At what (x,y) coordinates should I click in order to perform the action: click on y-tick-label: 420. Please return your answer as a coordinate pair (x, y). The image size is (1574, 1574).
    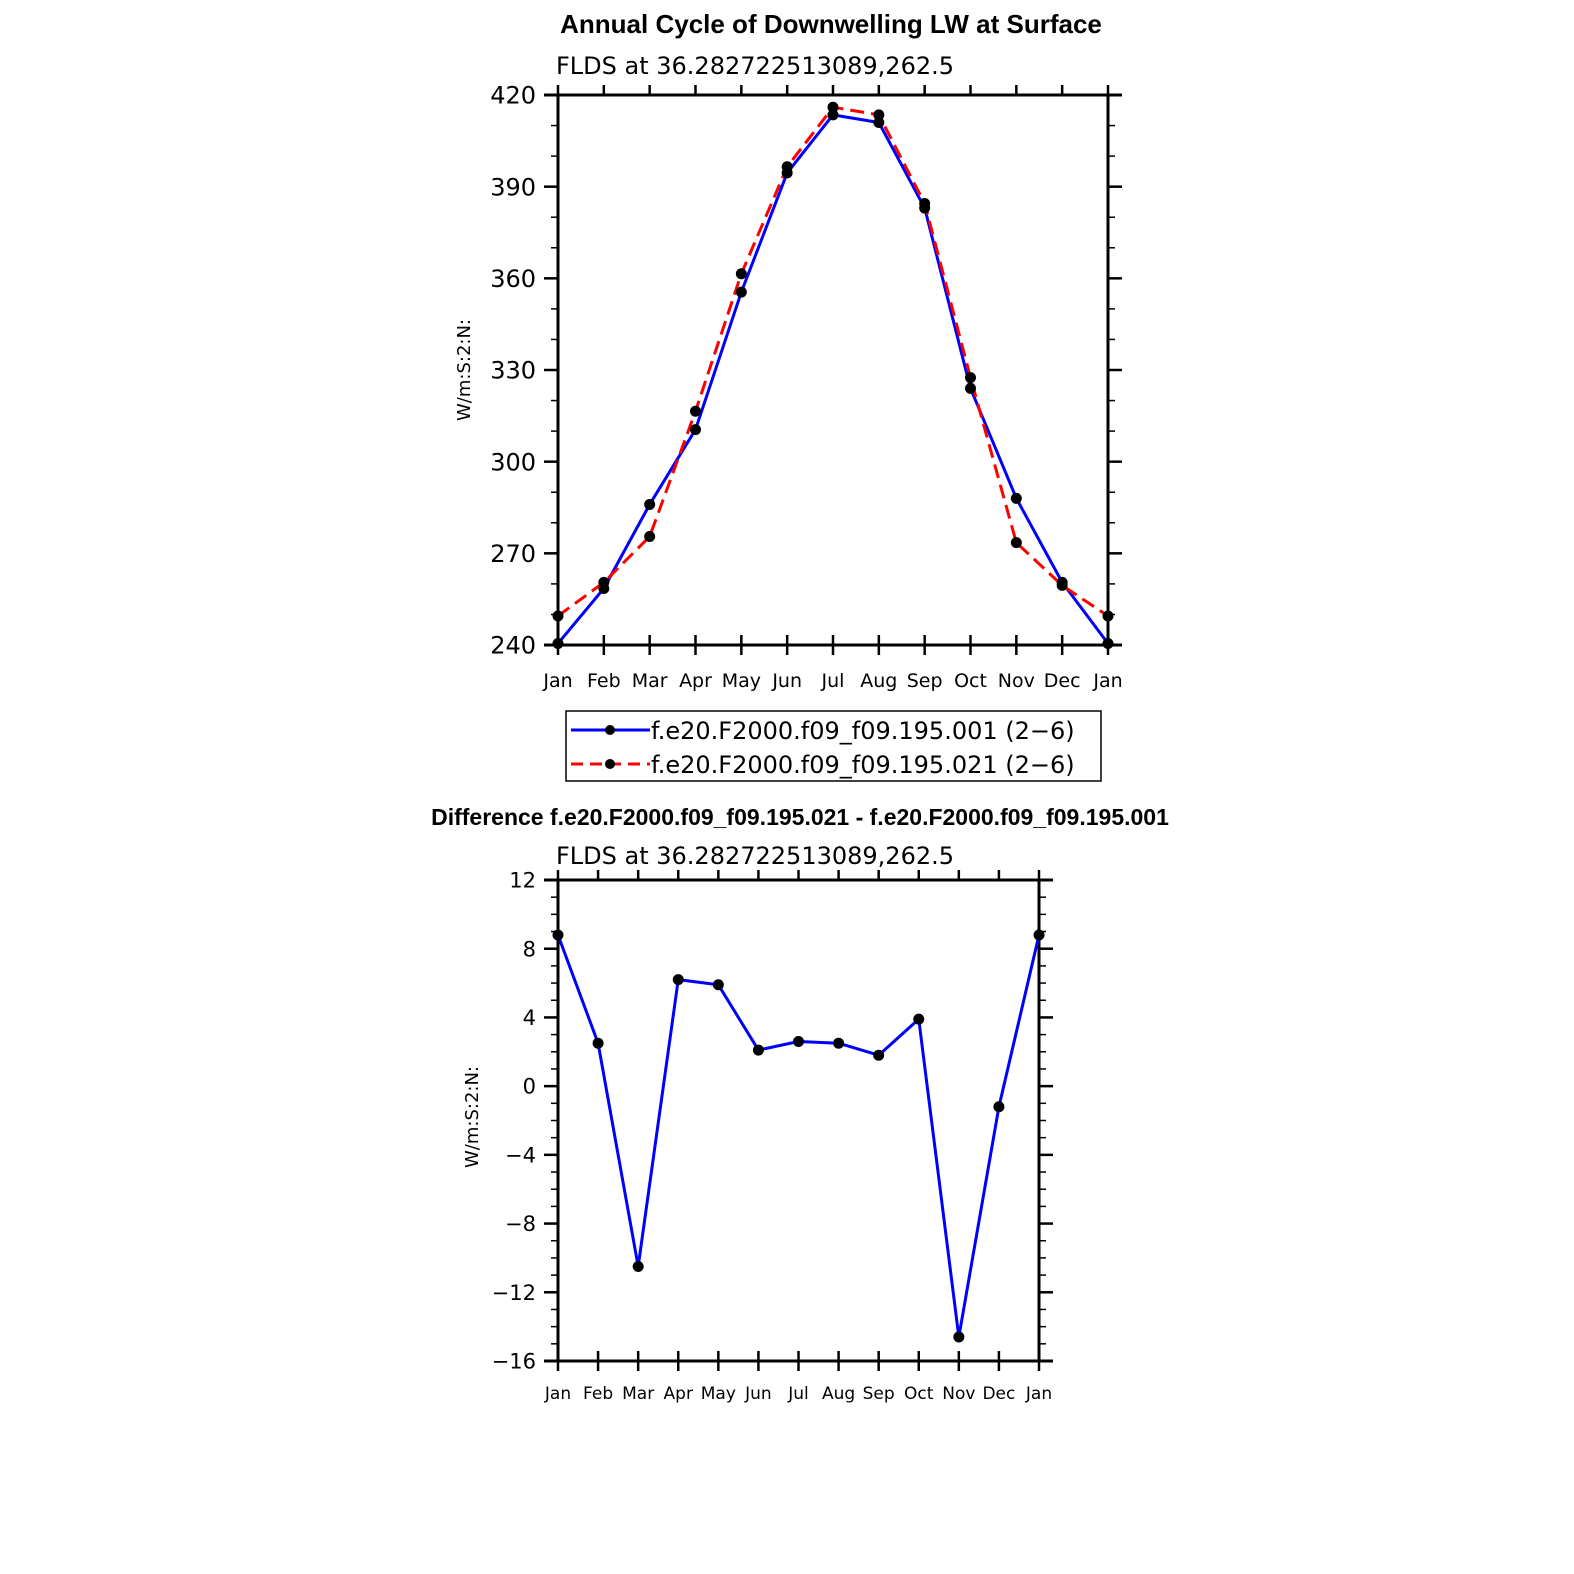
    Looking at the image, I should click on (513, 96).